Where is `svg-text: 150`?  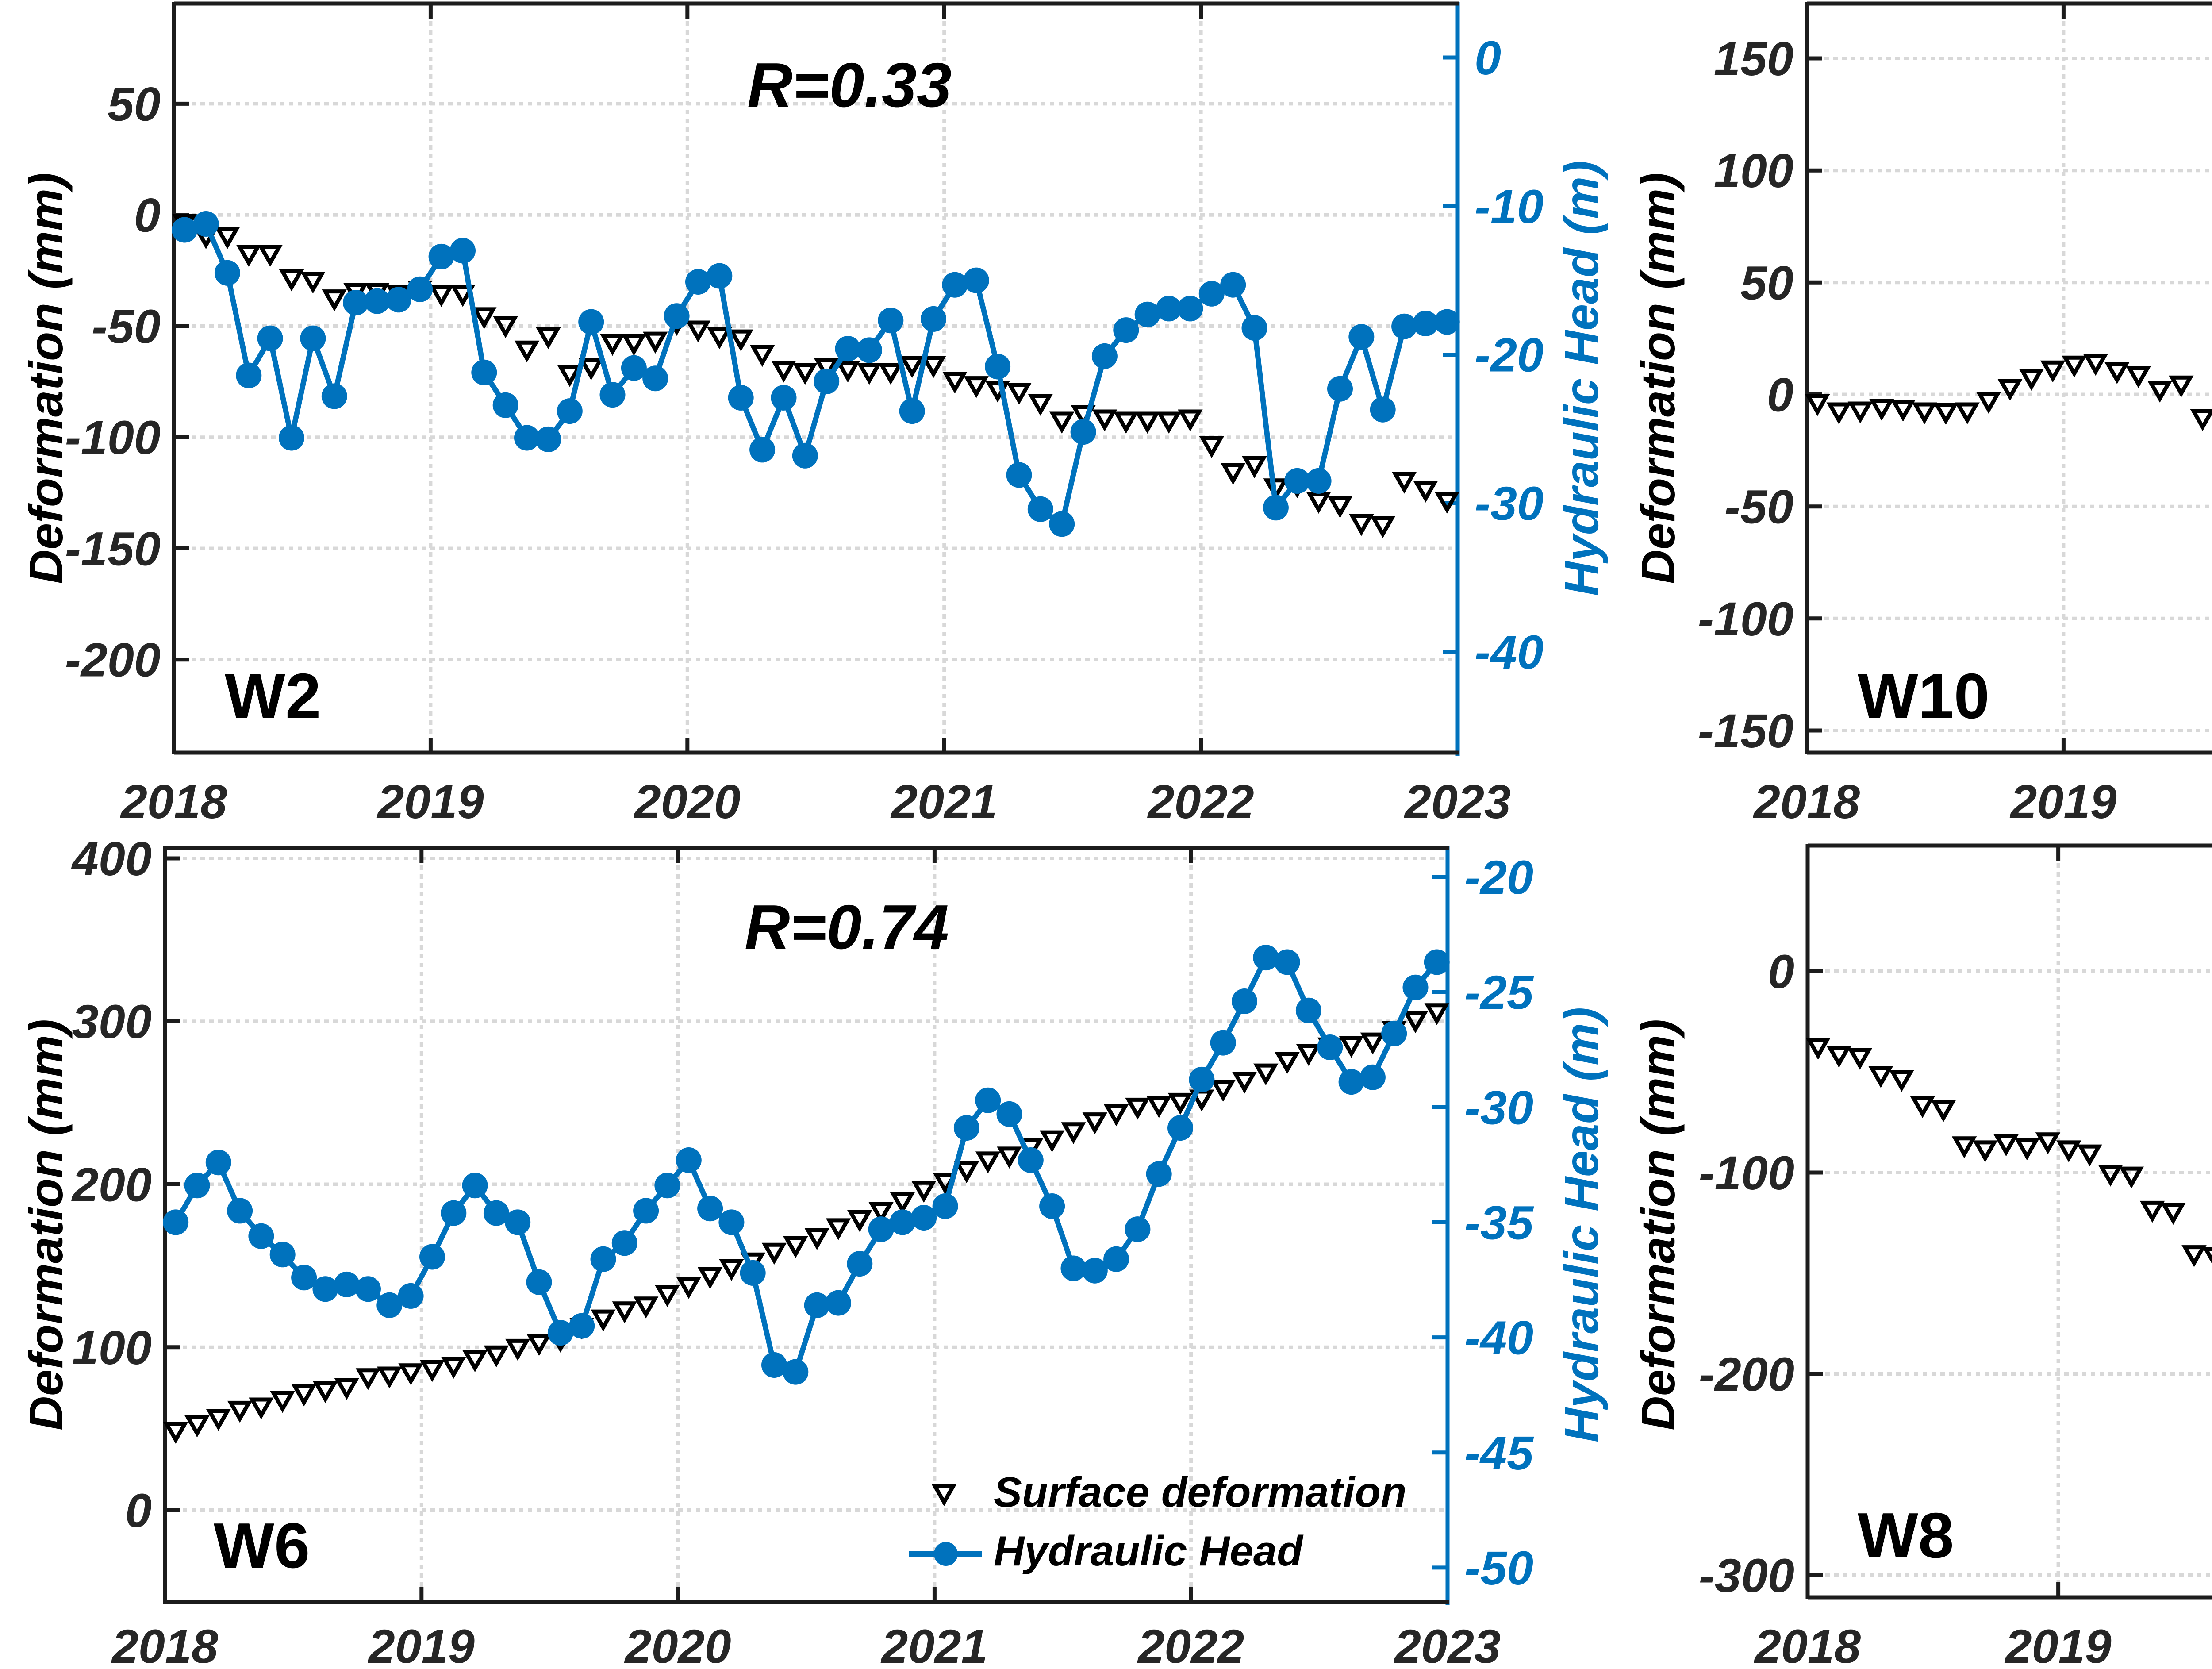 svg-text: 150 is located at coordinates (1754, 58).